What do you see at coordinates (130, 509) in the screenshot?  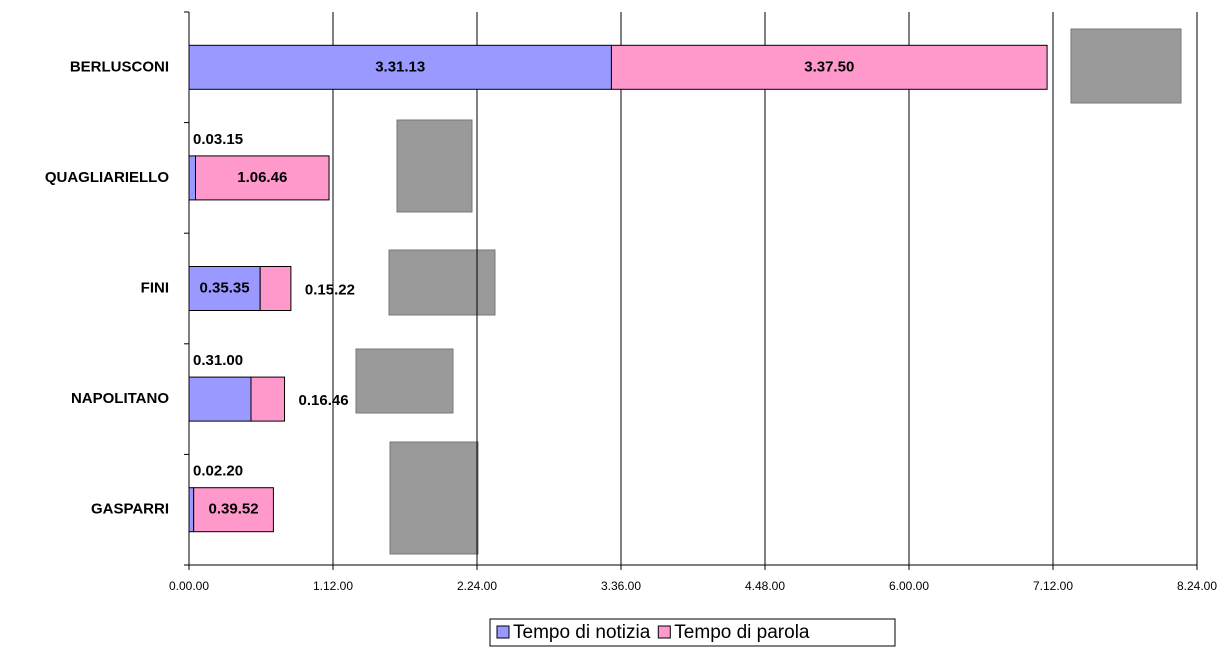 I see `category-label: GASPARRI` at bounding box center [130, 509].